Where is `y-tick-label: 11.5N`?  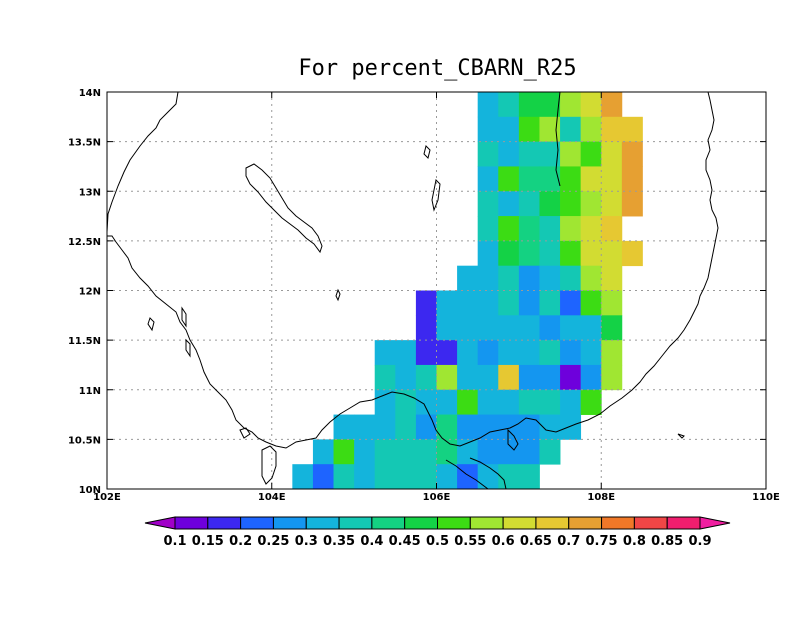
y-tick-label: 11.5N is located at coordinates (84, 341).